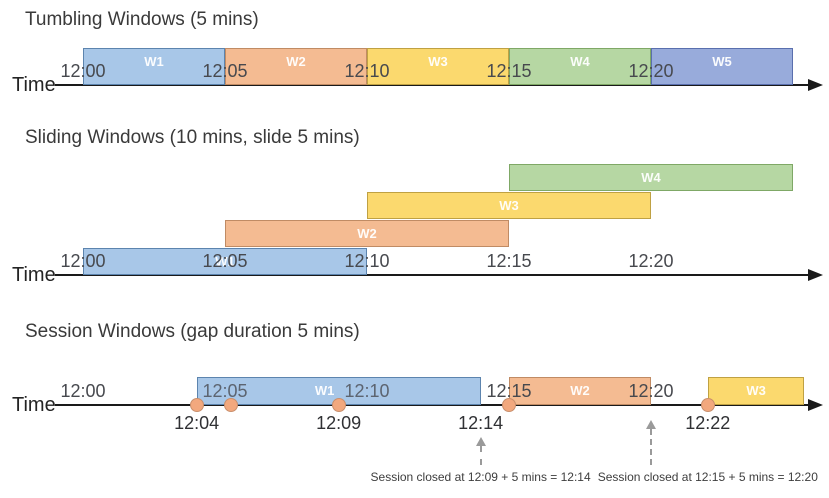  I want to click on window-label-session-w3: W3, so click(756, 390).